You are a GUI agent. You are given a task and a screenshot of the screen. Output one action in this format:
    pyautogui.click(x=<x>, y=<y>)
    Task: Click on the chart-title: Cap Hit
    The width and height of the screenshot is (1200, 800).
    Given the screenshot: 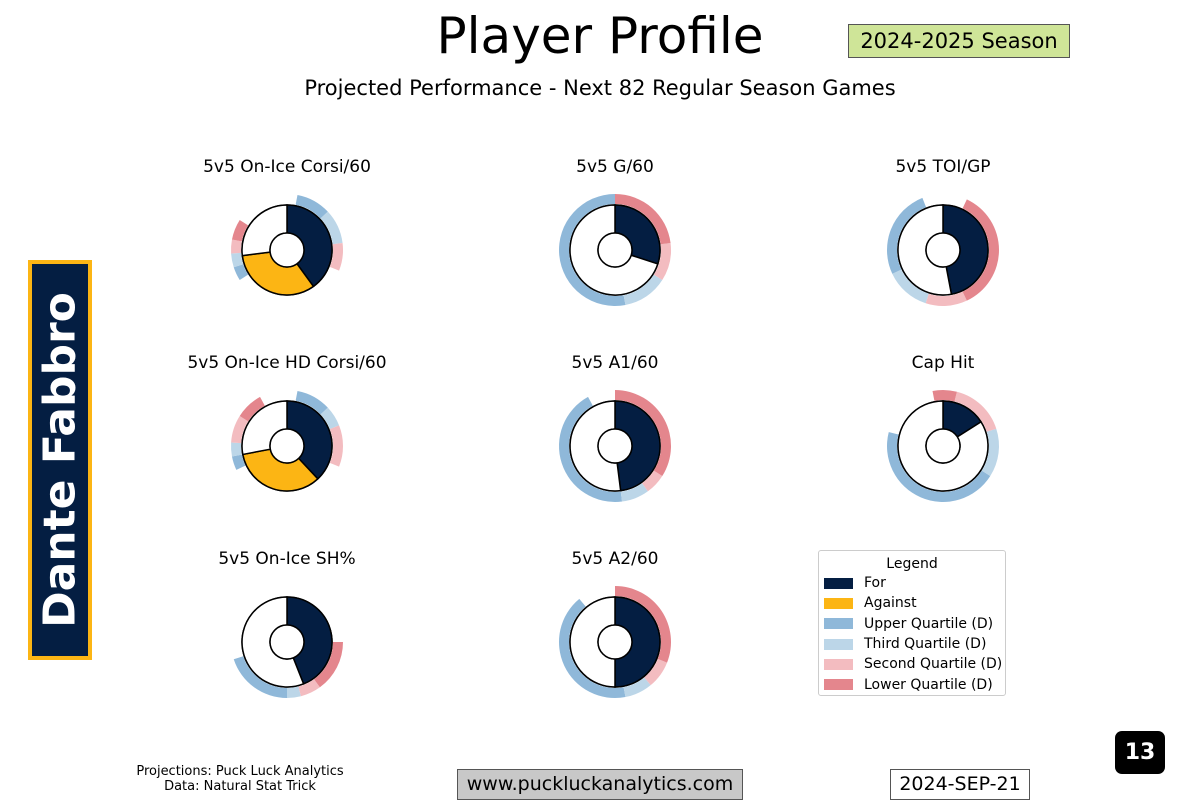 What is the action you would take?
    pyautogui.click(x=943, y=363)
    